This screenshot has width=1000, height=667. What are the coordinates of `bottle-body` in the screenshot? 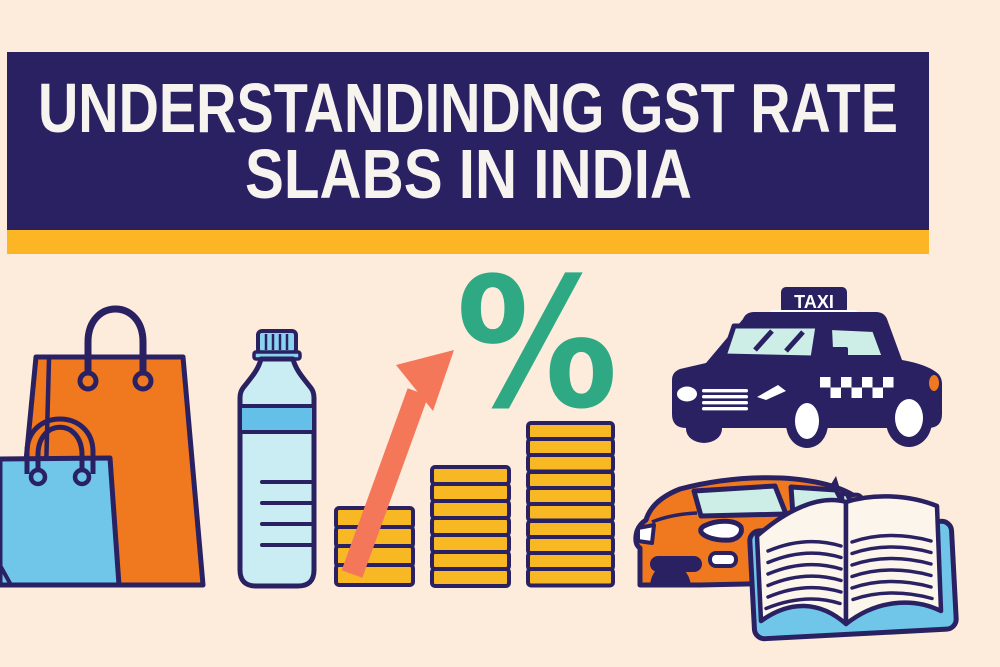 It's located at (277, 472).